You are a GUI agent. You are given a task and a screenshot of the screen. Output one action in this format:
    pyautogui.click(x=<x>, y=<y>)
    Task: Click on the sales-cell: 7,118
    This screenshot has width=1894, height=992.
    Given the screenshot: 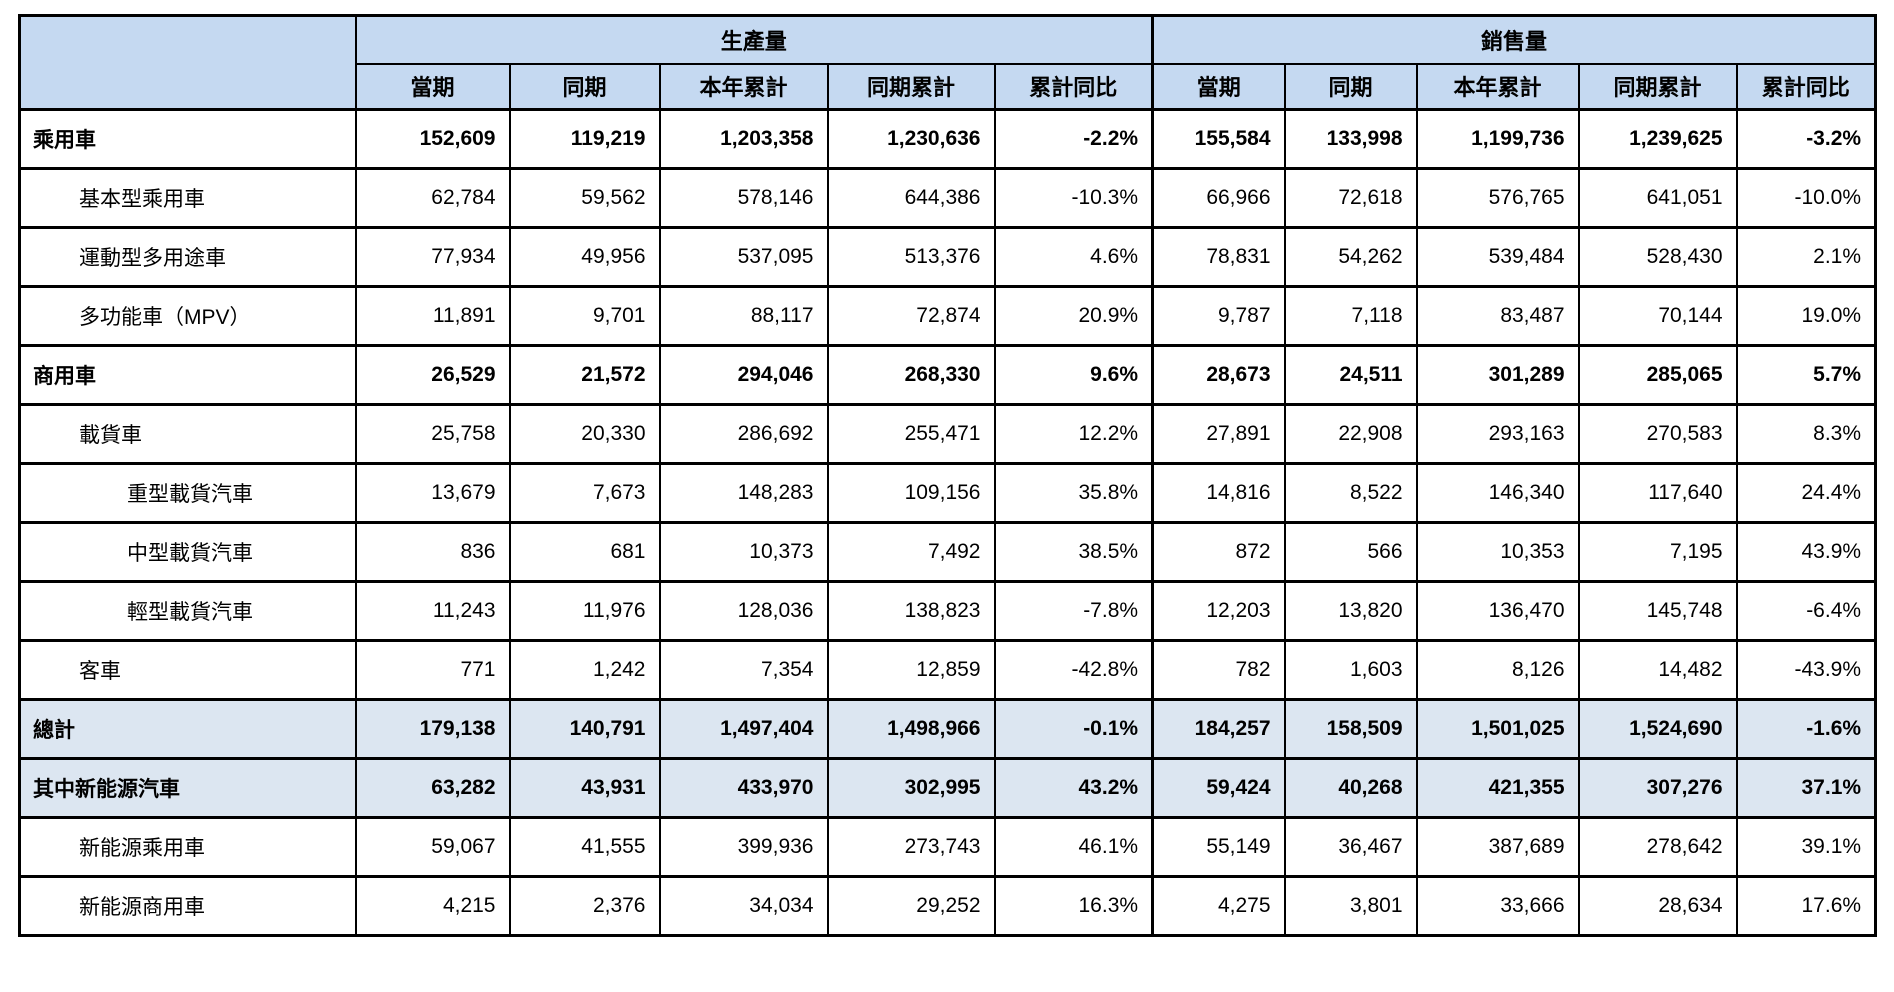 What is the action you would take?
    pyautogui.click(x=1350, y=316)
    